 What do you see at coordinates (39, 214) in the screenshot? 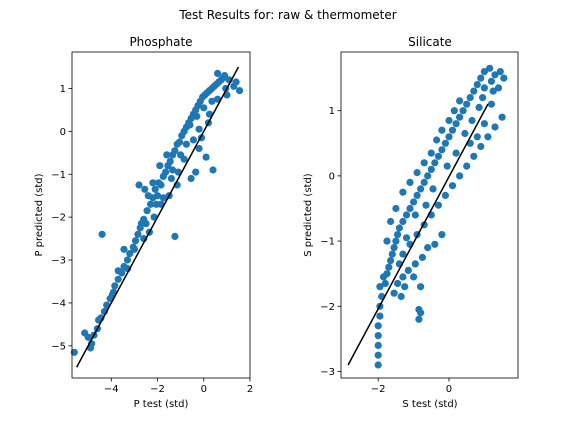
I see `phosphate-ylabel: P predicted (std)` at bounding box center [39, 214].